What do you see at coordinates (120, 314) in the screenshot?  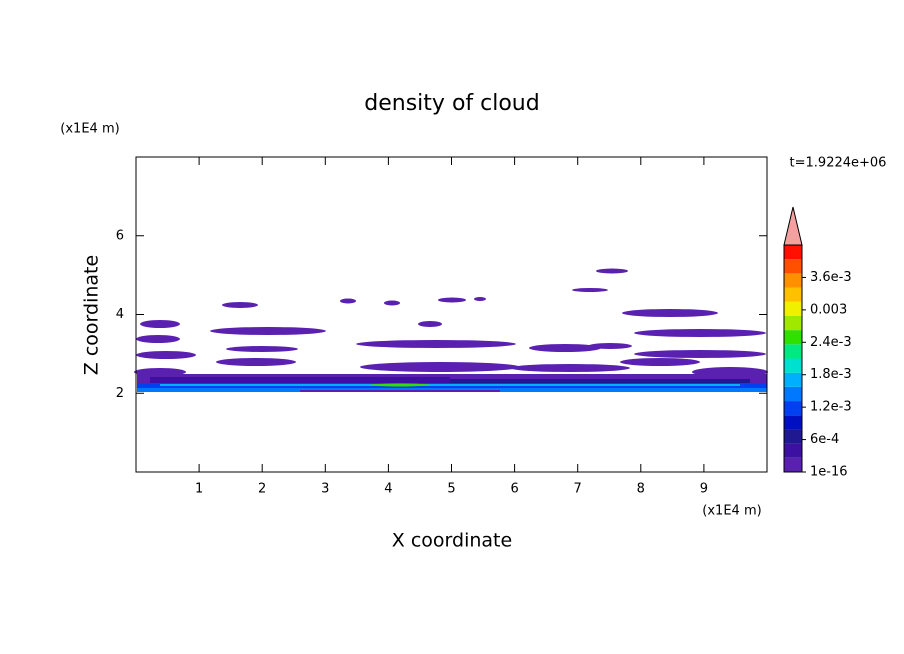 I see `y-tick-label: 4` at bounding box center [120, 314].